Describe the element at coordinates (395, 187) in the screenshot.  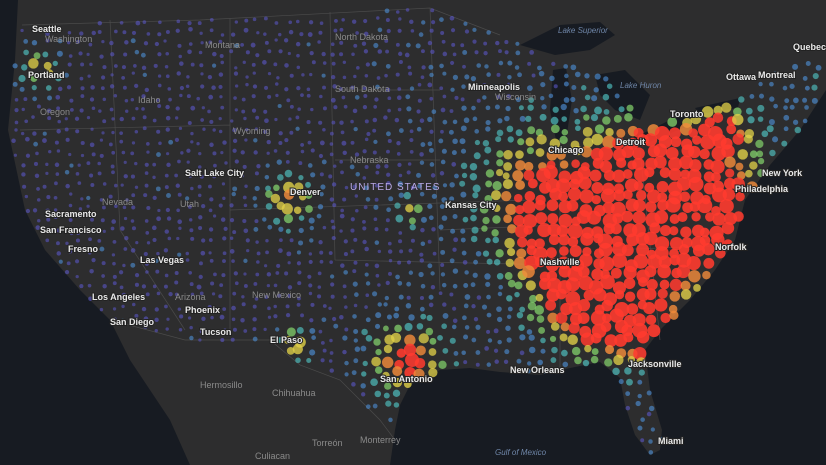
I see `country-label: UNITED STATES` at that location.